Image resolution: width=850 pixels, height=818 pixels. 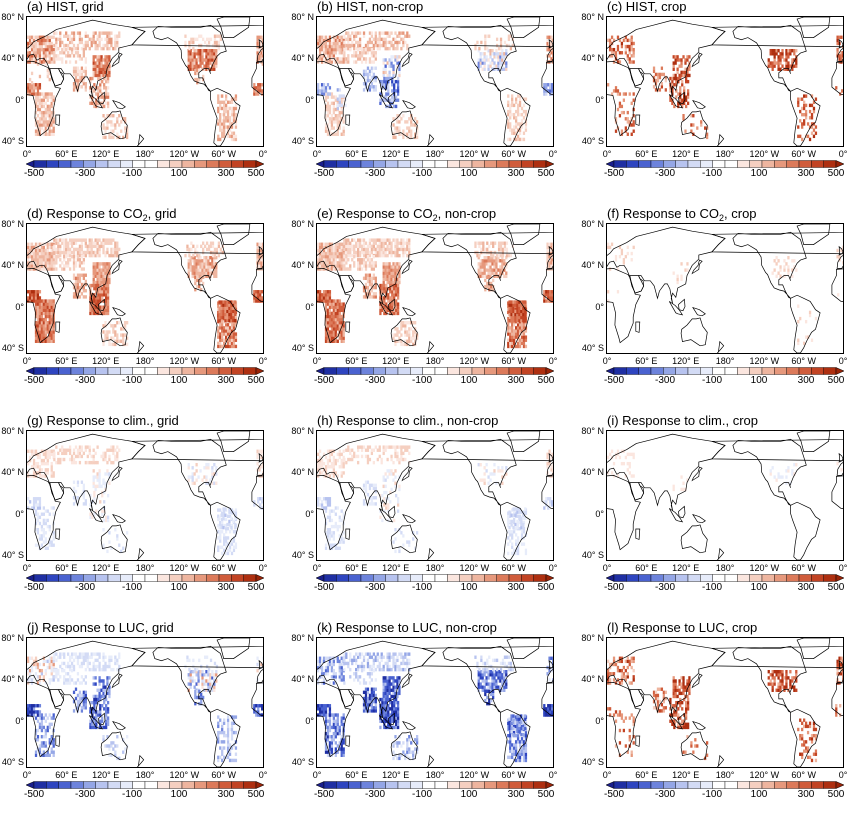 What do you see at coordinates (226, 587) in the screenshot?
I see `colorbar-label: 300` at bounding box center [226, 587].